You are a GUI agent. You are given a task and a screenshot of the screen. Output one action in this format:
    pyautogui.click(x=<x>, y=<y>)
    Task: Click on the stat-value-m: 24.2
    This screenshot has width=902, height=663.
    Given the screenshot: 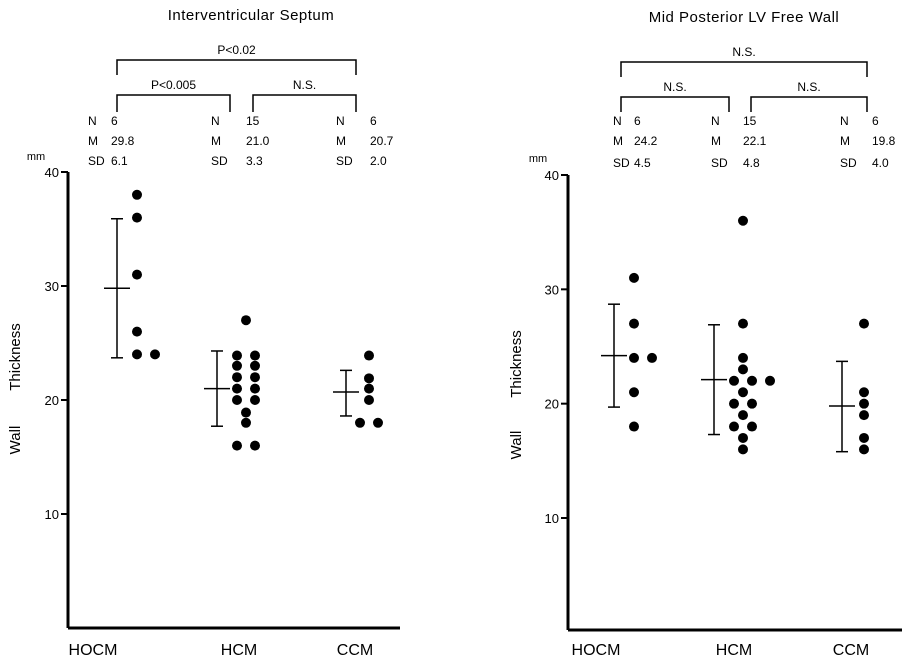 What is the action you would take?
    pyautogui.click(x=646, y=141)
    